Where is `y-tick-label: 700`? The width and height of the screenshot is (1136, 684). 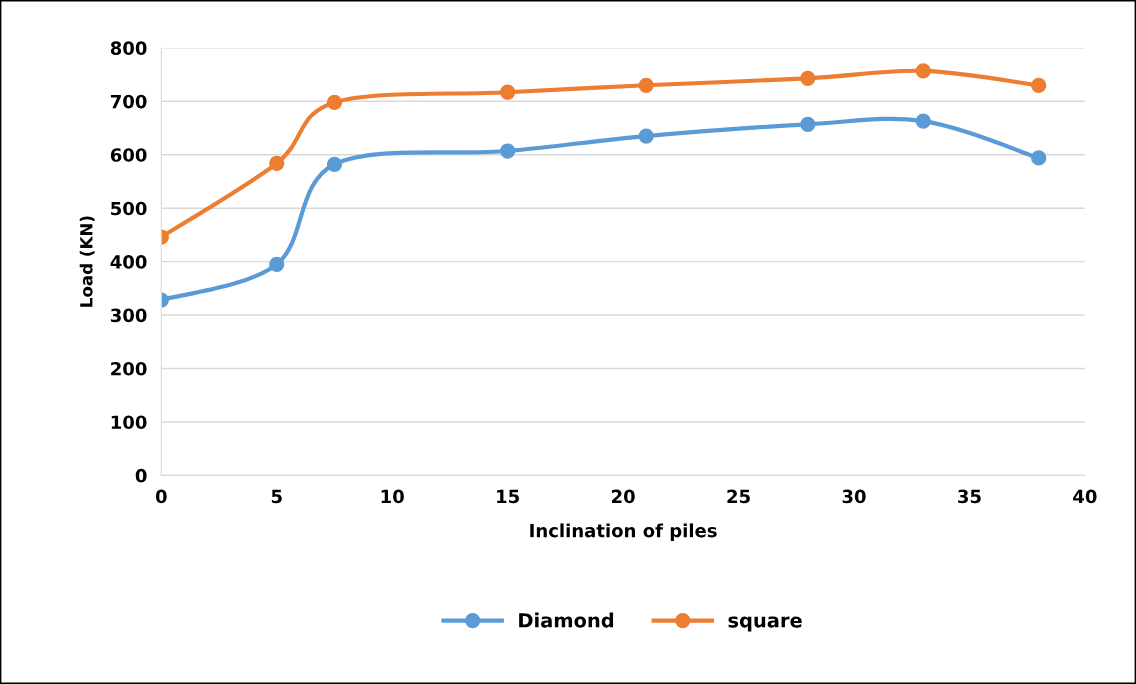 y-tick-label: 700 is located at coordinates (128, 101).